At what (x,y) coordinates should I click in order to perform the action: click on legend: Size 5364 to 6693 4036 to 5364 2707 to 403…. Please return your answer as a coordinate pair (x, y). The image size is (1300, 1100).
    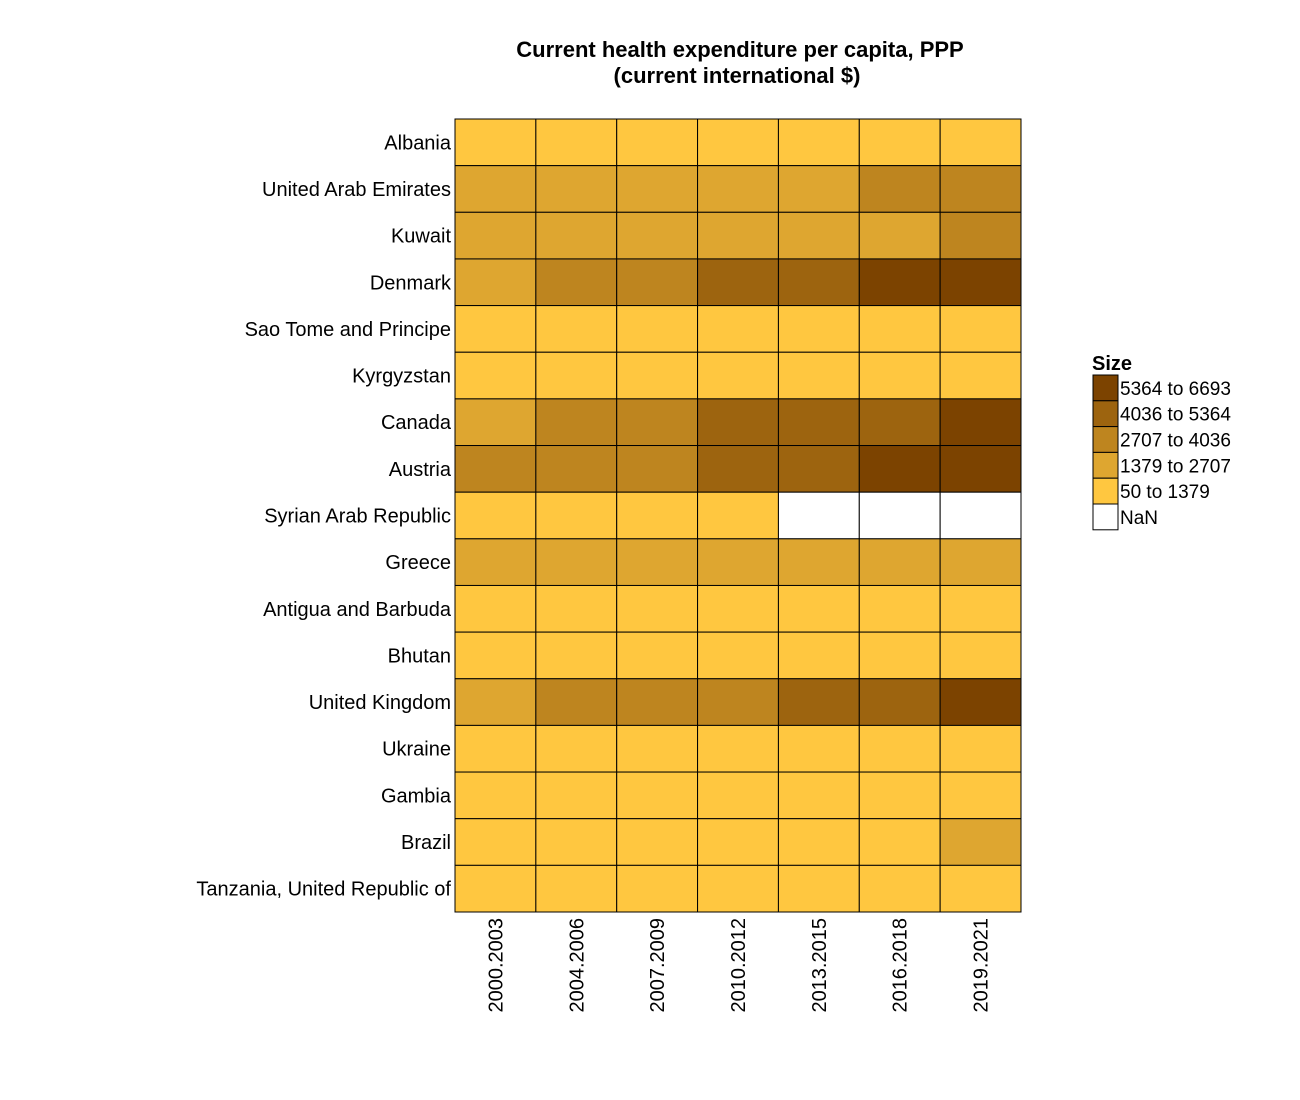
    Looking at the image, I should click on (1161, 442).